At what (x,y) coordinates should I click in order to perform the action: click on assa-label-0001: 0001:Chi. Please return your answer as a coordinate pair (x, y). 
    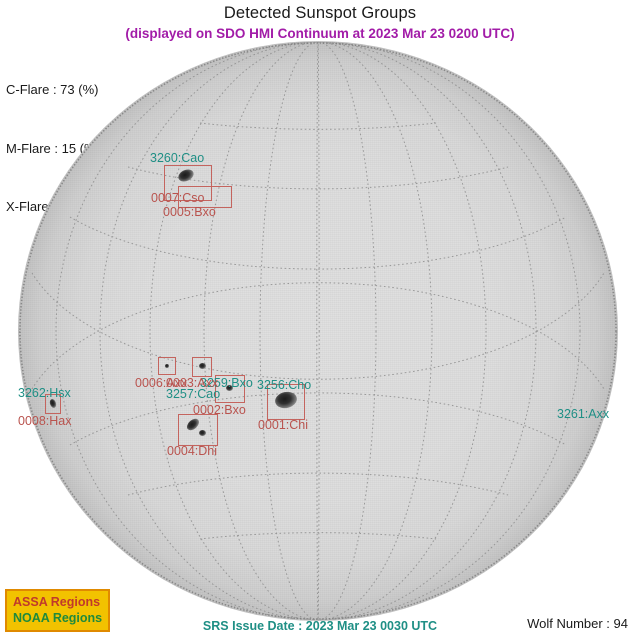
    Looking at the image, I should click on (283, 425).